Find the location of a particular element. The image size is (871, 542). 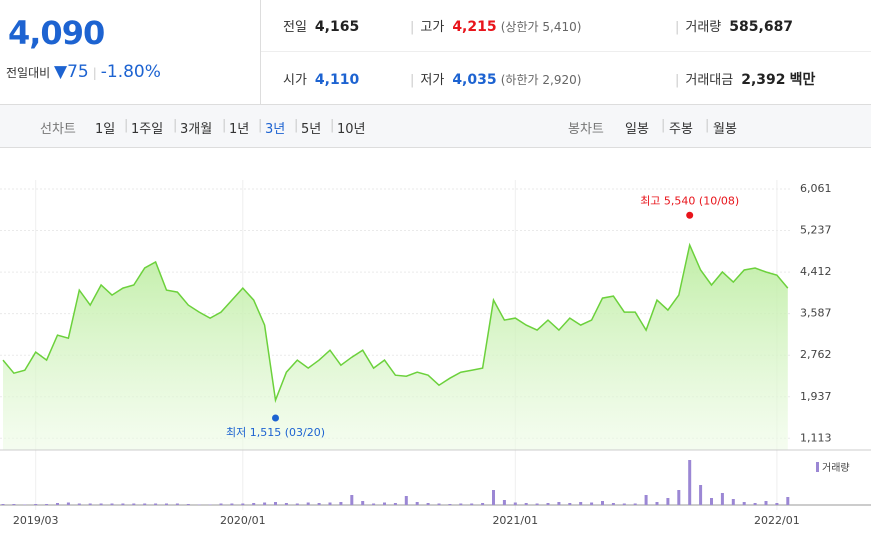

period-tab: 3개월 is located at coordinates (196, 129).